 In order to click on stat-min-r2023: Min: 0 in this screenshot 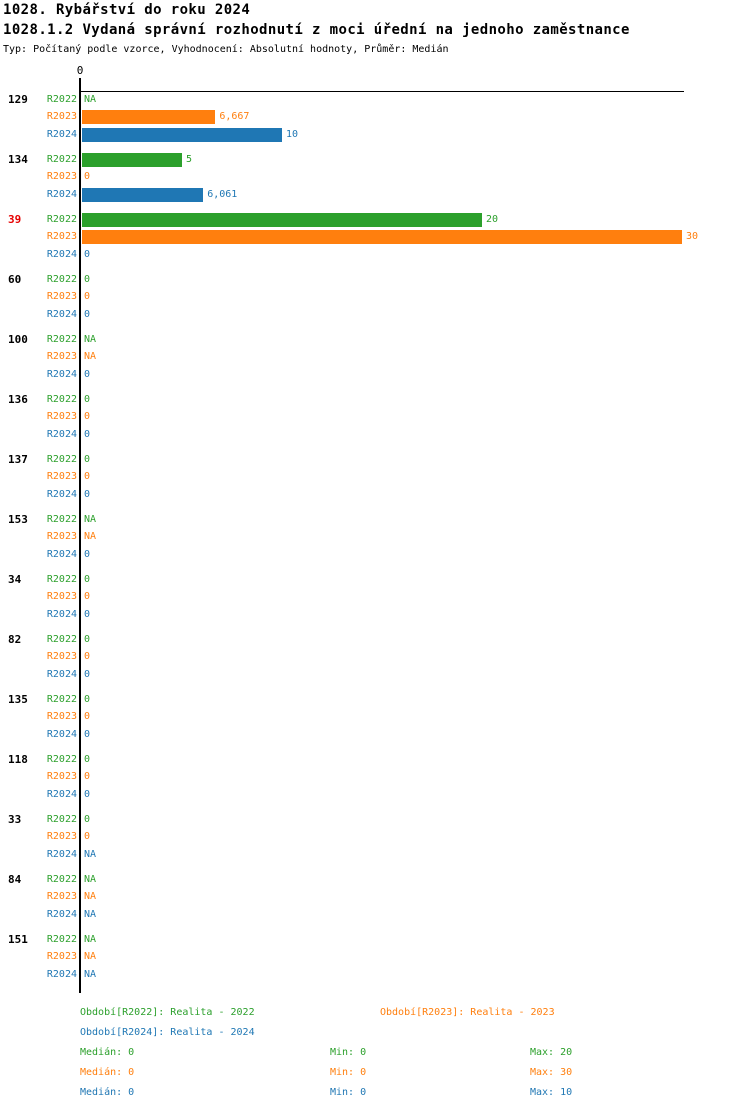, I will do `click(348, 1072)`.